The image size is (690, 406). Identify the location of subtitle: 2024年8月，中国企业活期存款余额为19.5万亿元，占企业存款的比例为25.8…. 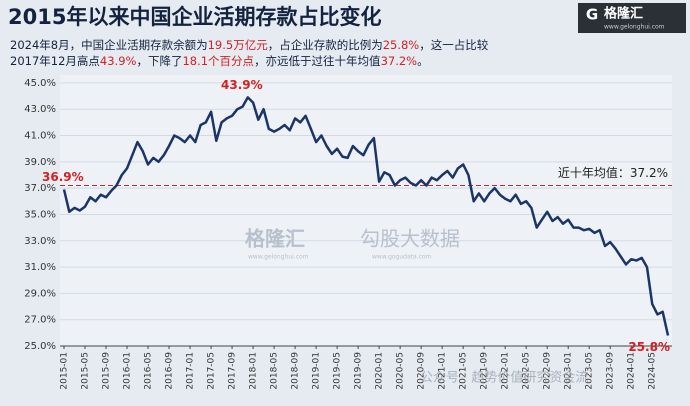
(249, 45).